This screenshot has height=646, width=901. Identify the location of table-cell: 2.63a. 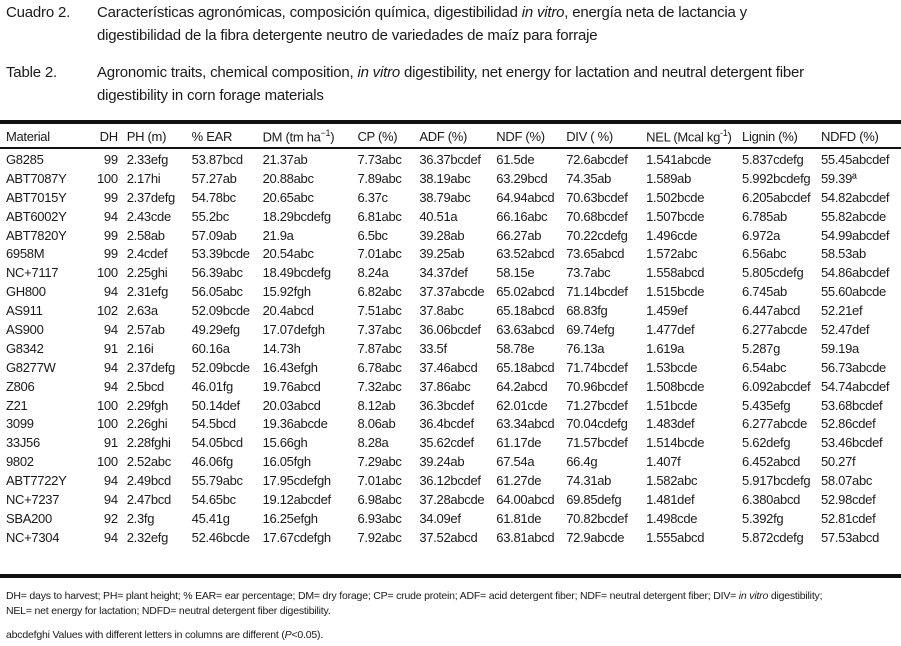
(142, 311).